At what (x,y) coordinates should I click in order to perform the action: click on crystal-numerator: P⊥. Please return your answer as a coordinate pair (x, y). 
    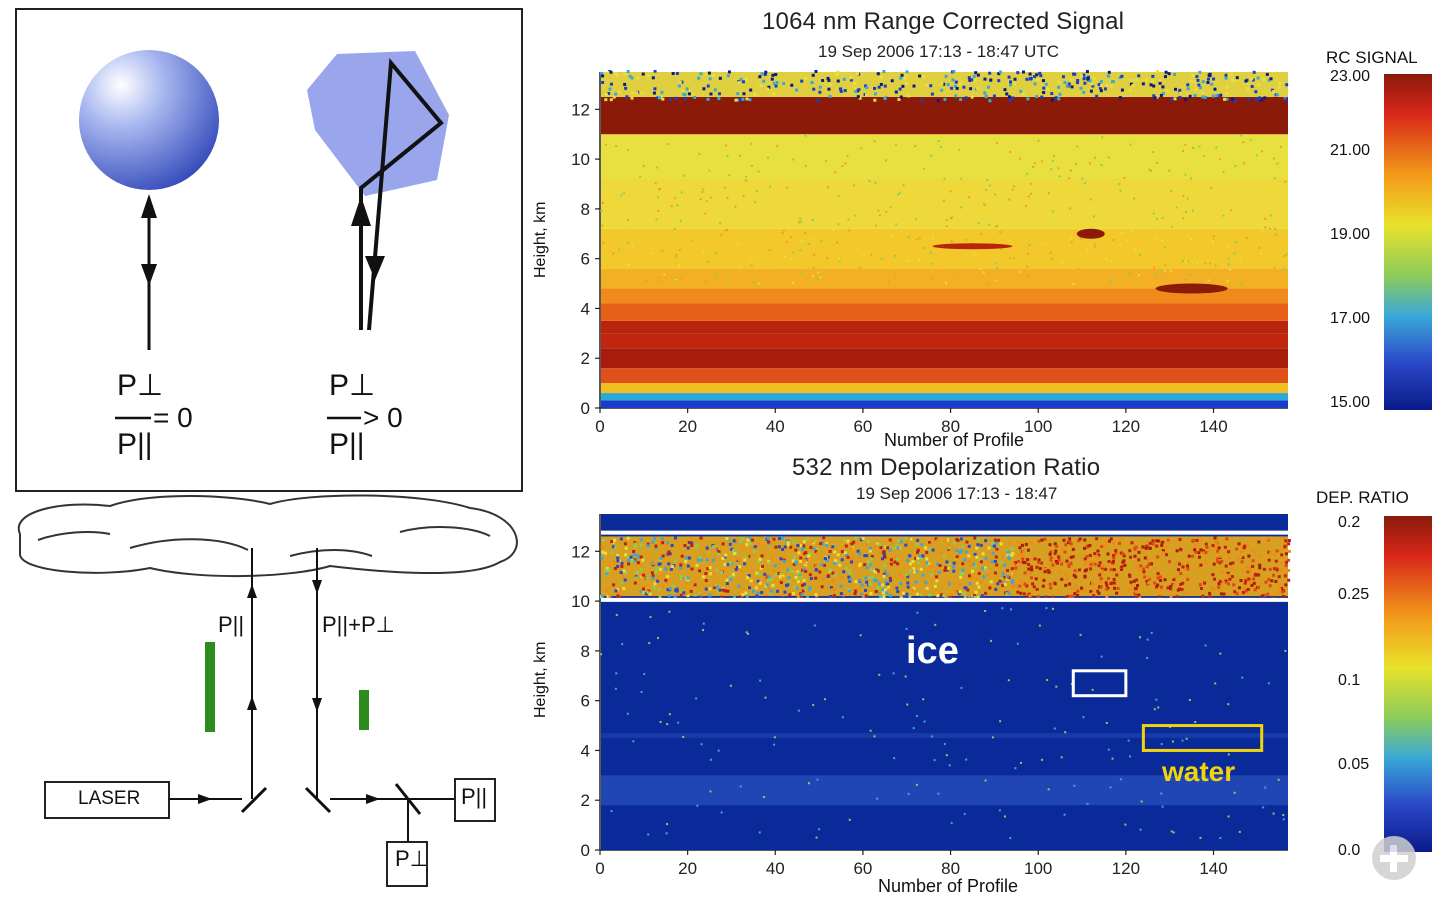
    Looking at the image, I should click on (352, 385).